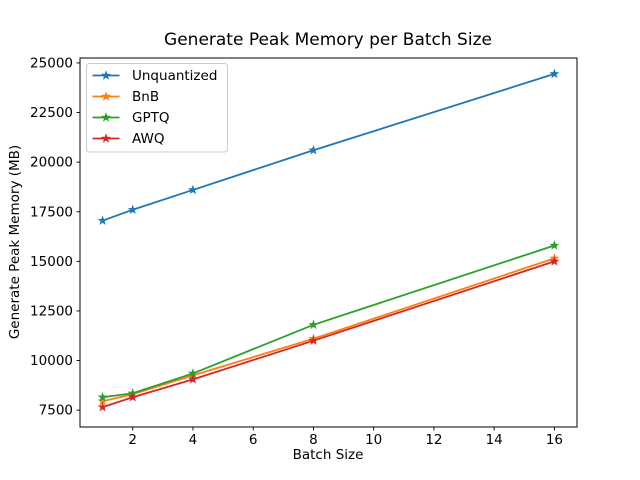 The height and width of the screenshot is (480, 640). I want to click on legend-label-bnb: BnB, so click(145, 97).